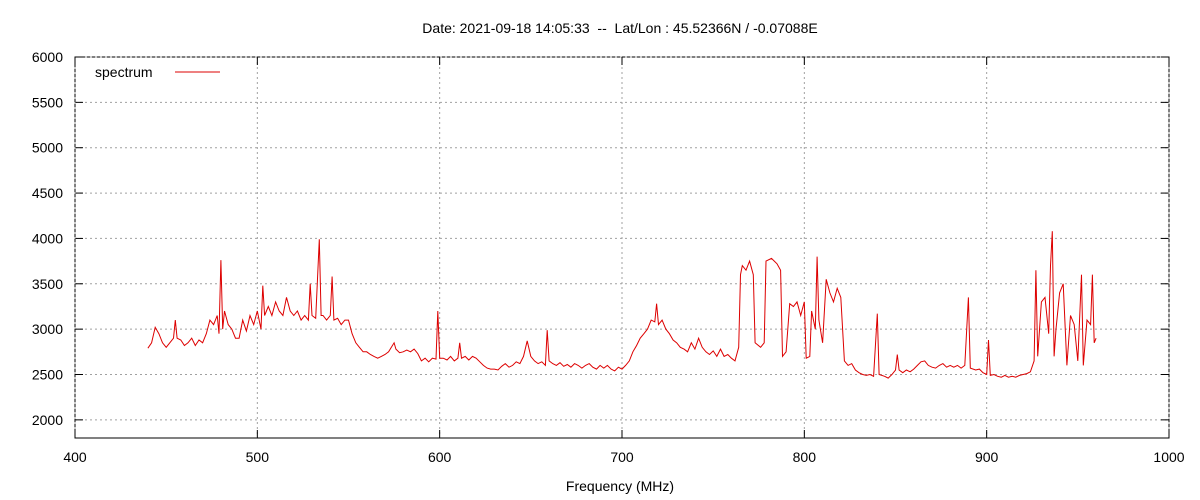 The image size is (1200, 500). Describe the element at coordinates (47, 284) in the screenshot. I see `y-tick-label: 3500` at that location.